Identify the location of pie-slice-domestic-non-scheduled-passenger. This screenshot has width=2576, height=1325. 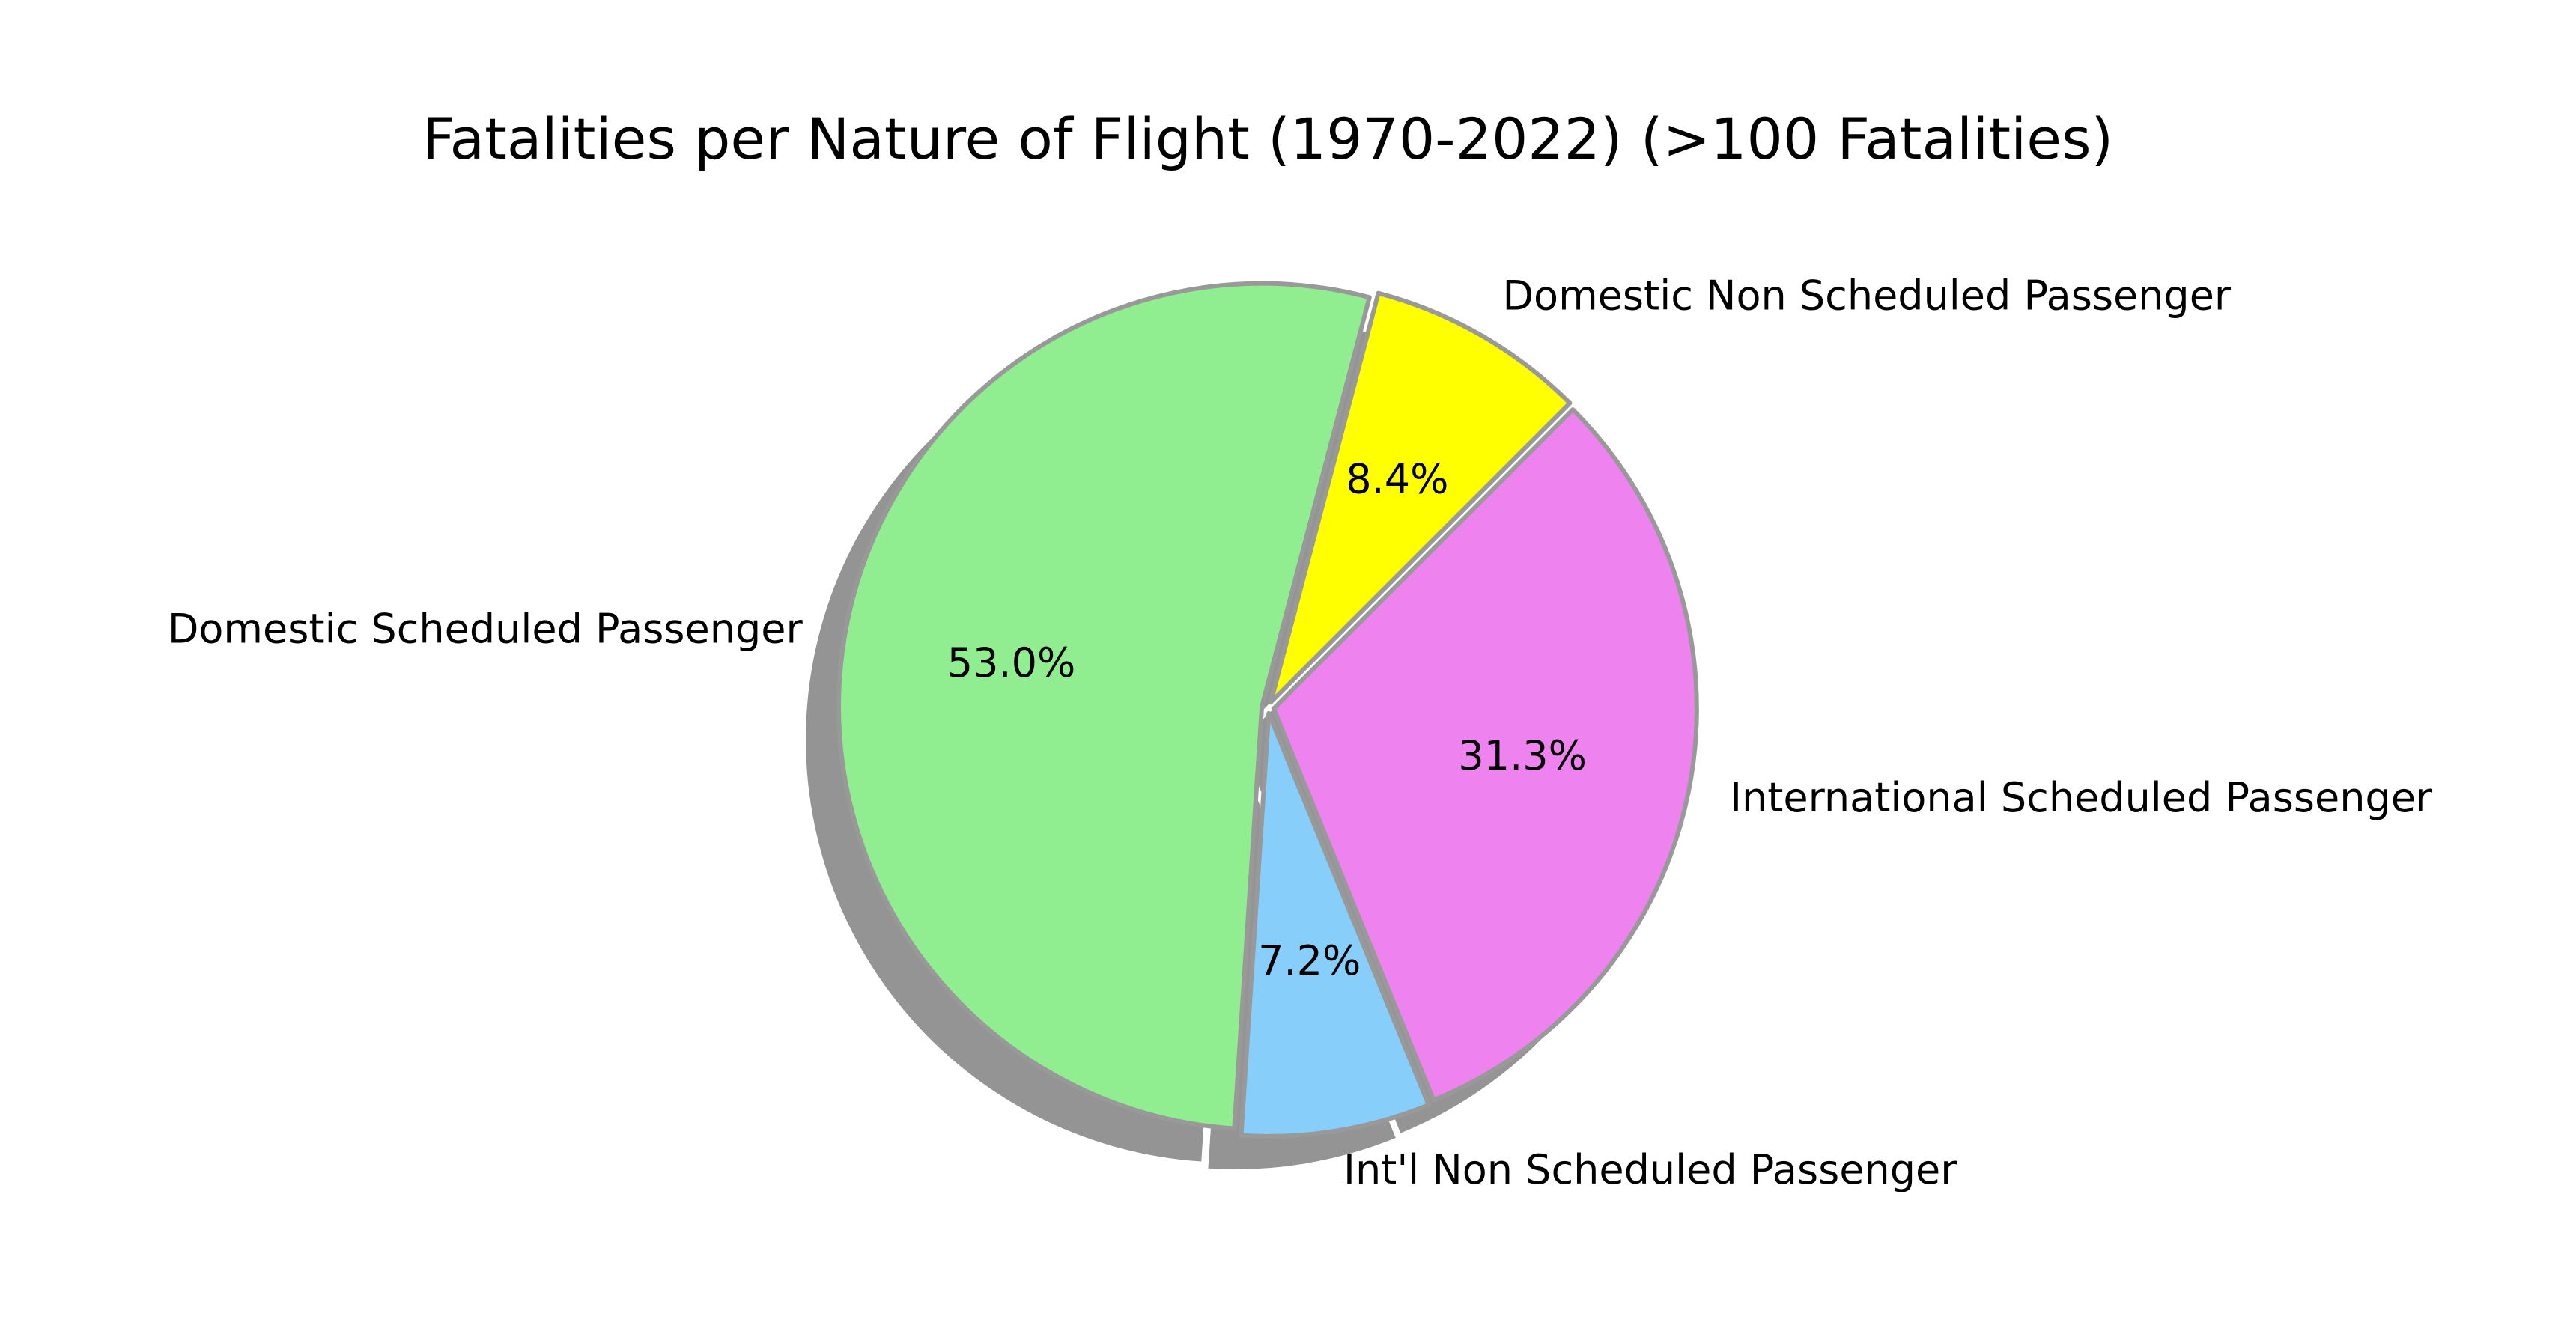
(1420, 497).